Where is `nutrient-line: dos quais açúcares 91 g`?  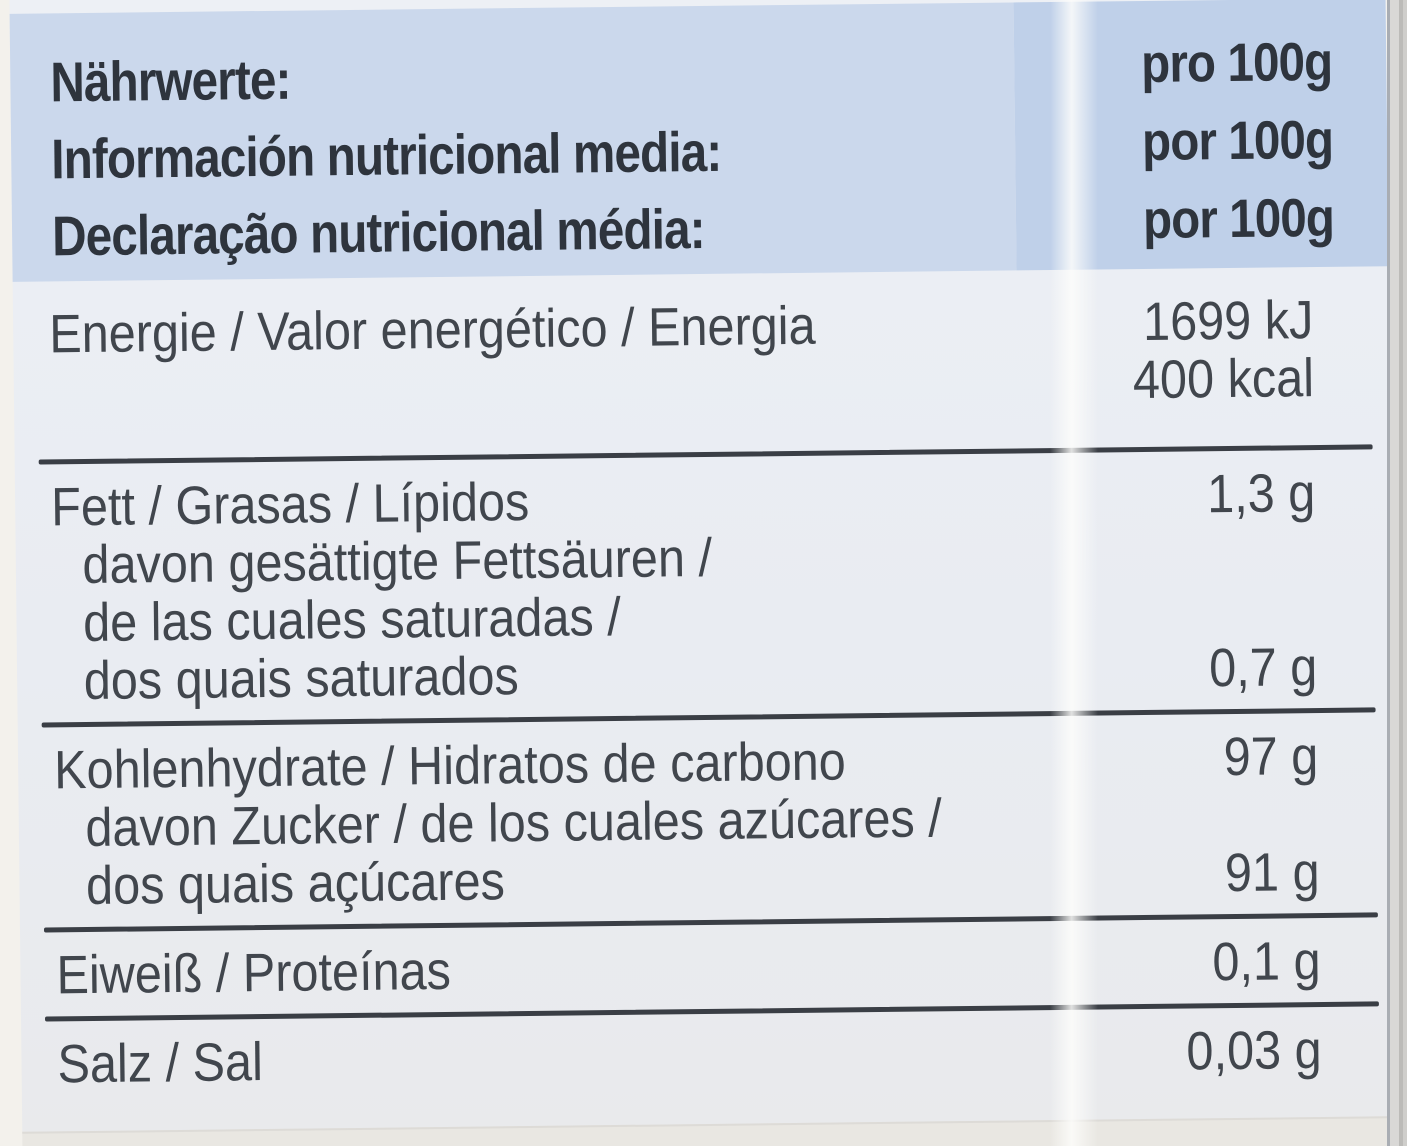
nutrient-line: dos quais açúcares 91 g is located at coordinates (707, 879).